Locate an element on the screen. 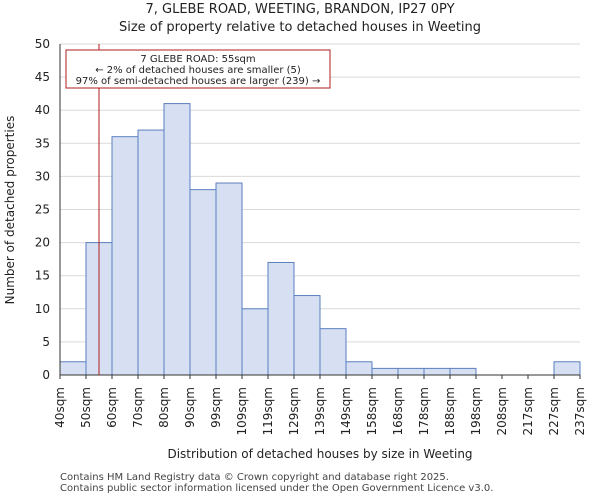 Image resolution: width=600 pixels, height=500 pixels. y-tick-label: 40 is located at coordinates (42, 110).